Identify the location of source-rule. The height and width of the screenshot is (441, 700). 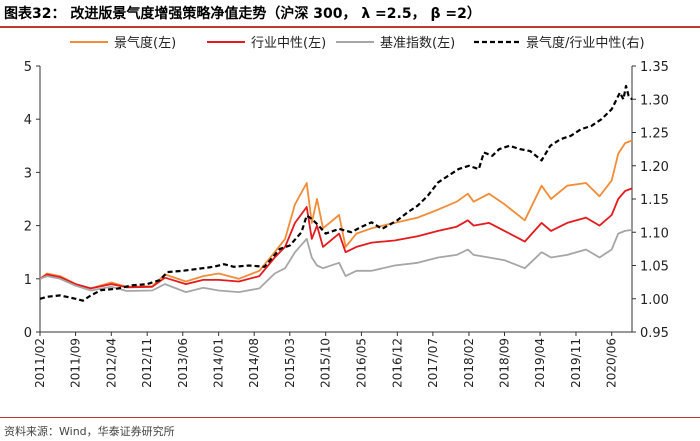
(350, 417).